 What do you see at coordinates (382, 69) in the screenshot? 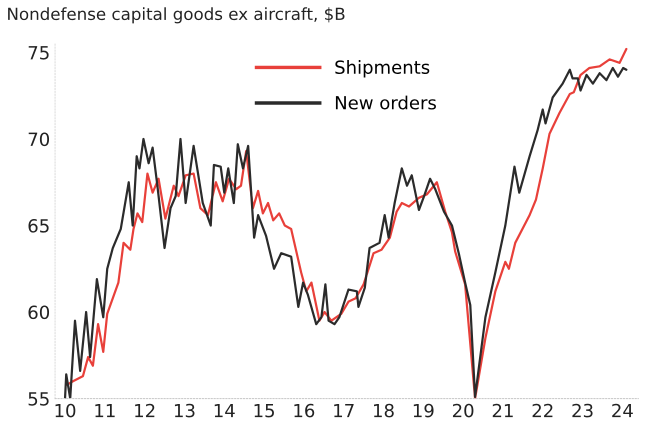
I see `legend-label: Shipments` at bounding box center [382, 69].